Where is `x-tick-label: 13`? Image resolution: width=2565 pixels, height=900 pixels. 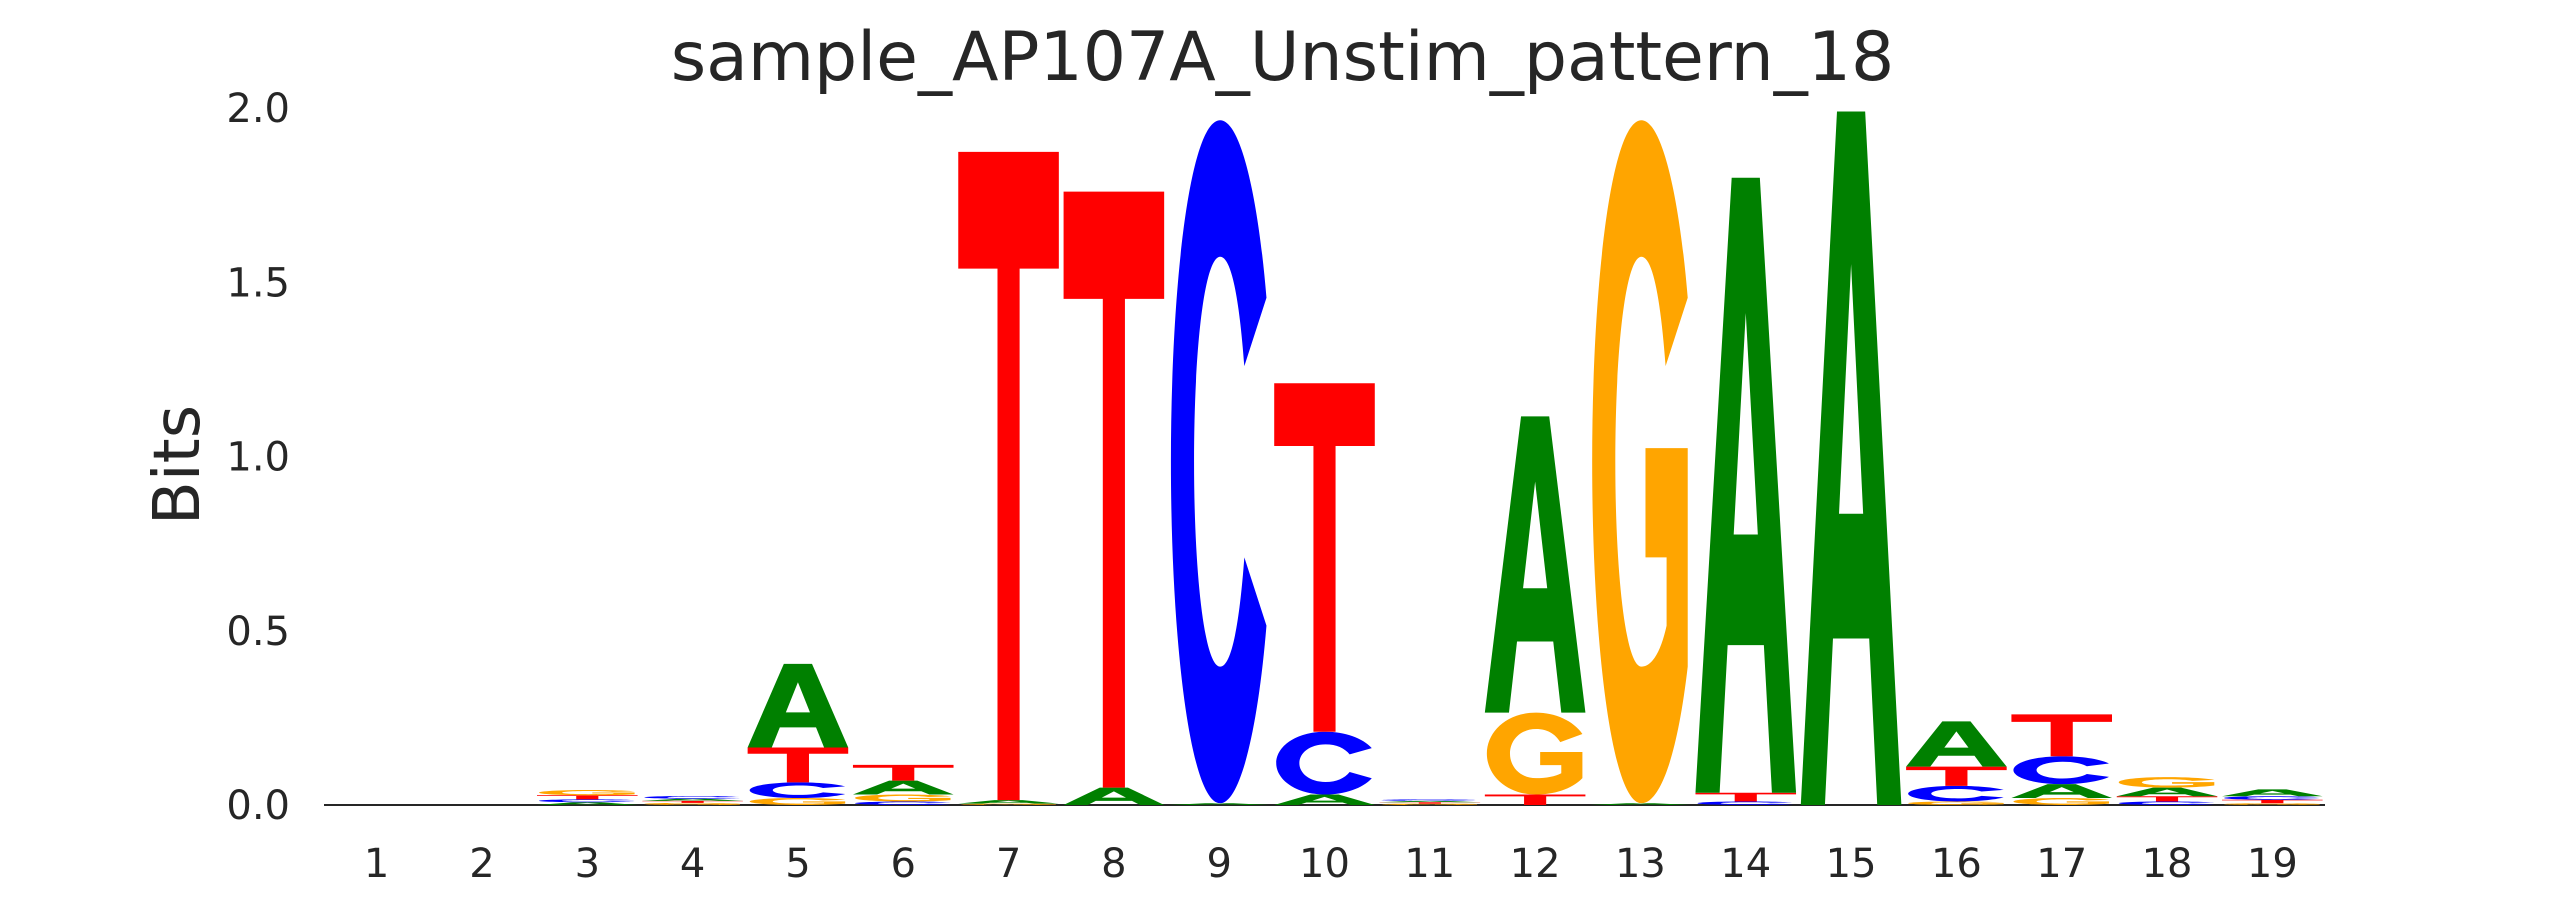 x-tick-label: 13 is located at coordinates (1640, 864).